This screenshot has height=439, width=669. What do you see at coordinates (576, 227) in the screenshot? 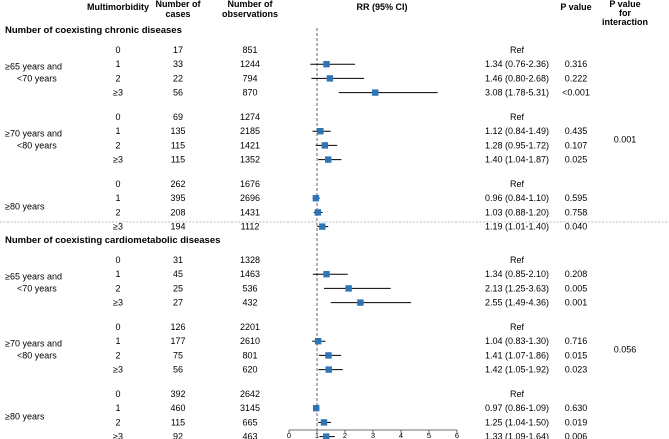
I see `row-pvalue: 0.040` at bounding box center [576, 227].